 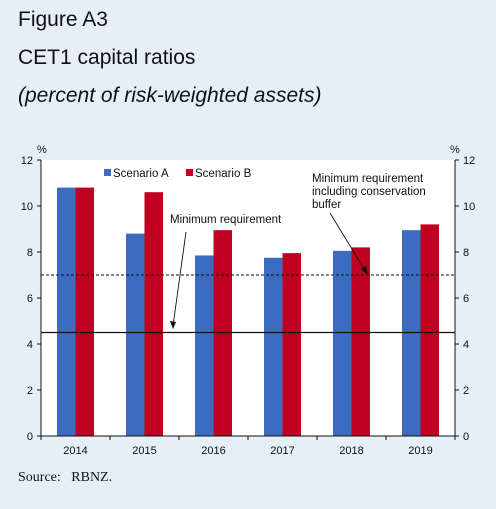 I want to click on minimum-requirement-annotation: Minimum requirement, so click(x=226, y=220).